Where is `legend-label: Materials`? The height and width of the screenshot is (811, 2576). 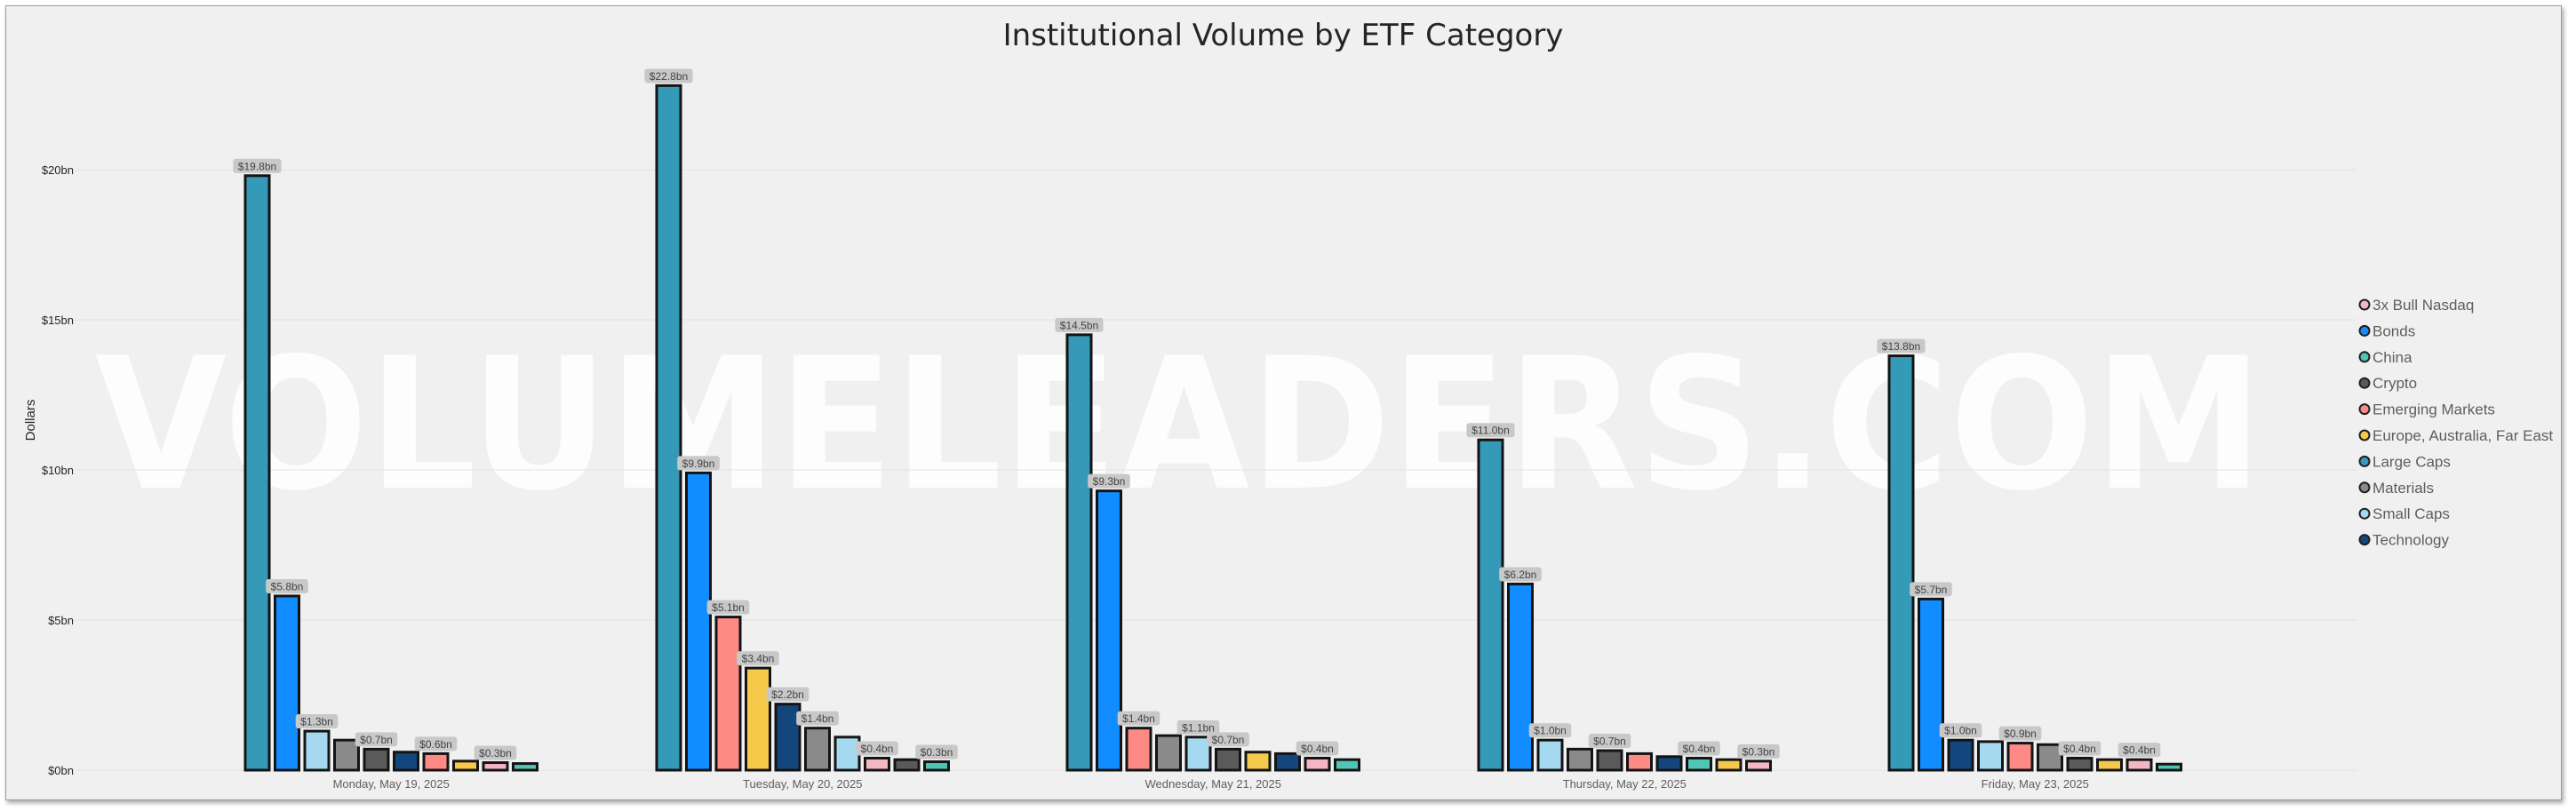
legend-label: Materials is located at coordinates (2403, 488).